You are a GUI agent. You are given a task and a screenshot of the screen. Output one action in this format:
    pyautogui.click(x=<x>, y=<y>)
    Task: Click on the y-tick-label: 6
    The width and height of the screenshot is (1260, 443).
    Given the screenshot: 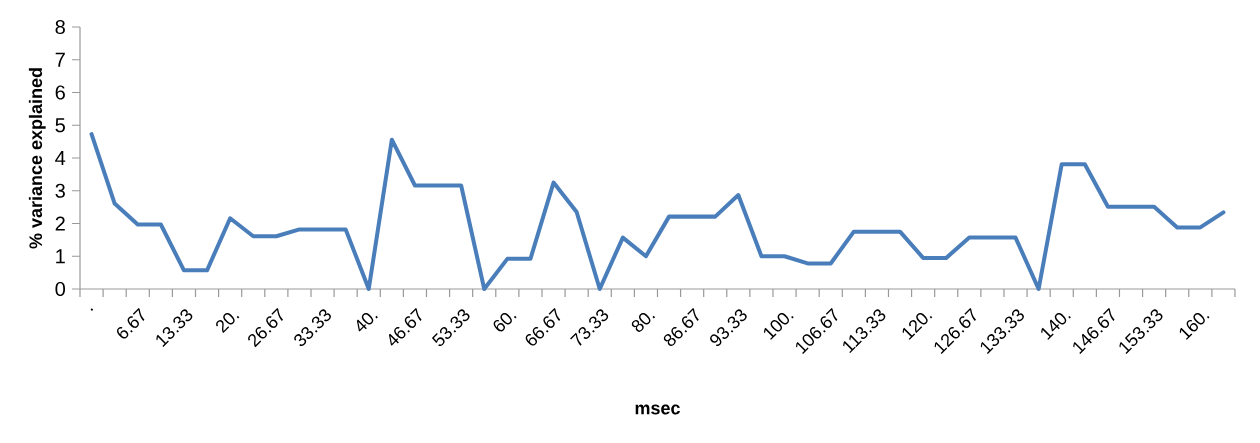 What is the action you would take?
    pyautogui.click(x=60, y=92)
    